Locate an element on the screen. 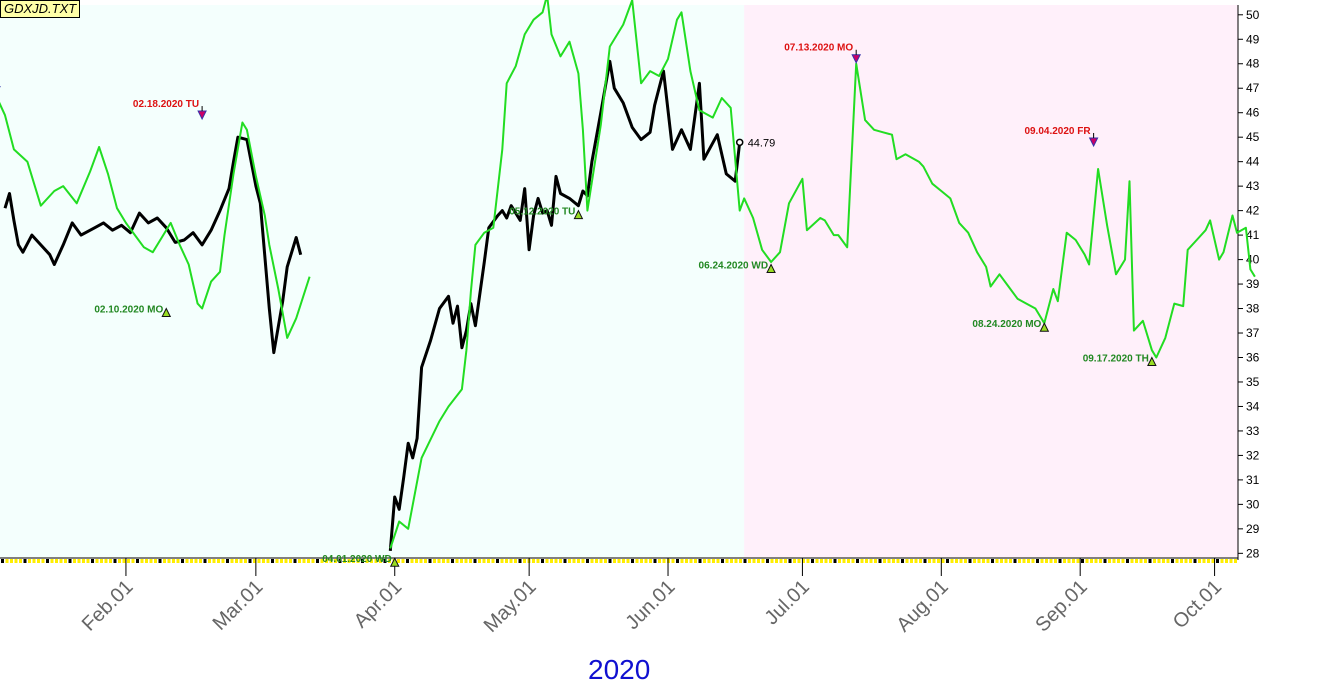  y-tick-label: 28 is located at coordinates (1253, 553).